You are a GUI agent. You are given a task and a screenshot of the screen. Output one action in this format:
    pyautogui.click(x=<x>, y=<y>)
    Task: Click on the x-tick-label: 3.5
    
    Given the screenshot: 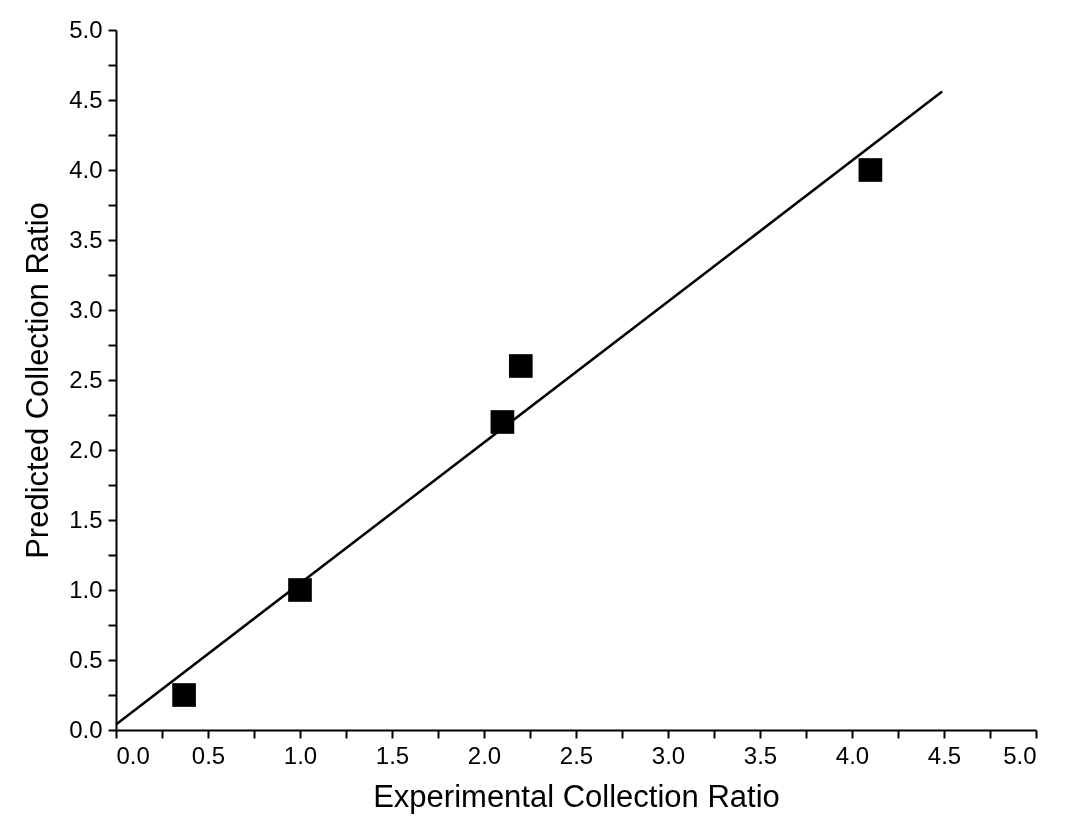 What is the action you would take?
    pyautogui.click(x=760, y=755)
    